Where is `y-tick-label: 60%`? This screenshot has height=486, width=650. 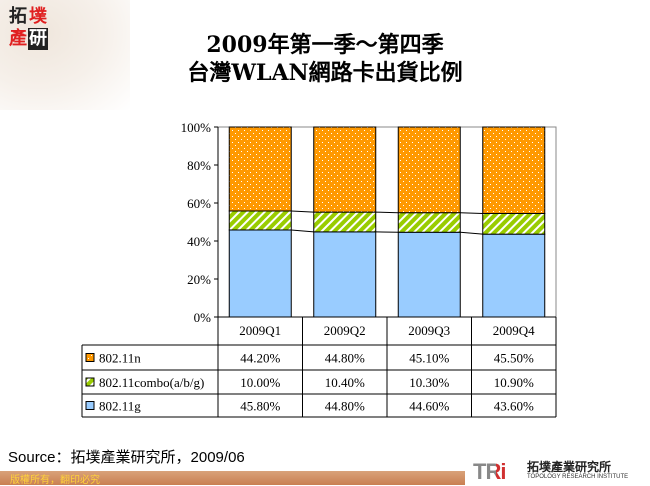 y-tick-label: 60% is located at coordinates (199, 203).